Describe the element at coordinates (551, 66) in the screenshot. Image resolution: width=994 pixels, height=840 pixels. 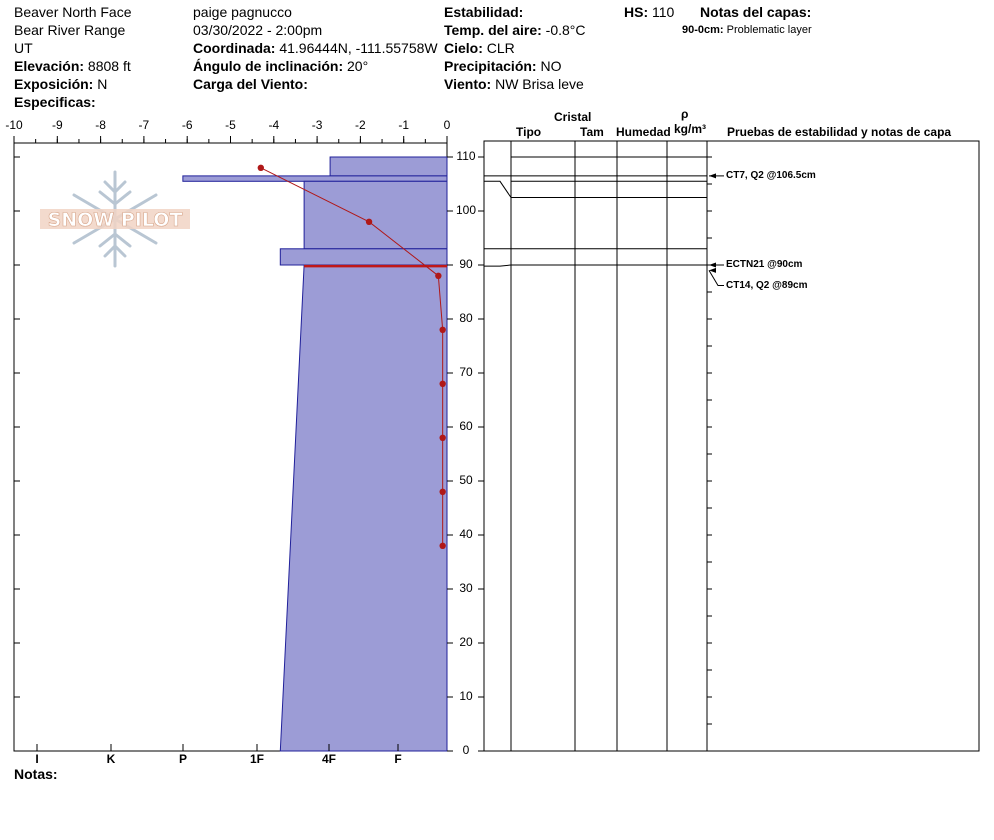
I see `precipitation-value: NO` at that location.